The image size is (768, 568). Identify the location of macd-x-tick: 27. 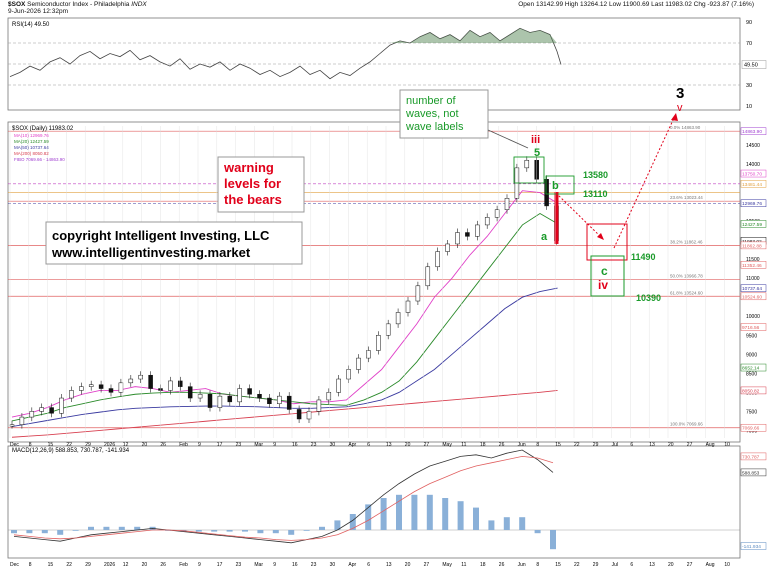
(690, 565).